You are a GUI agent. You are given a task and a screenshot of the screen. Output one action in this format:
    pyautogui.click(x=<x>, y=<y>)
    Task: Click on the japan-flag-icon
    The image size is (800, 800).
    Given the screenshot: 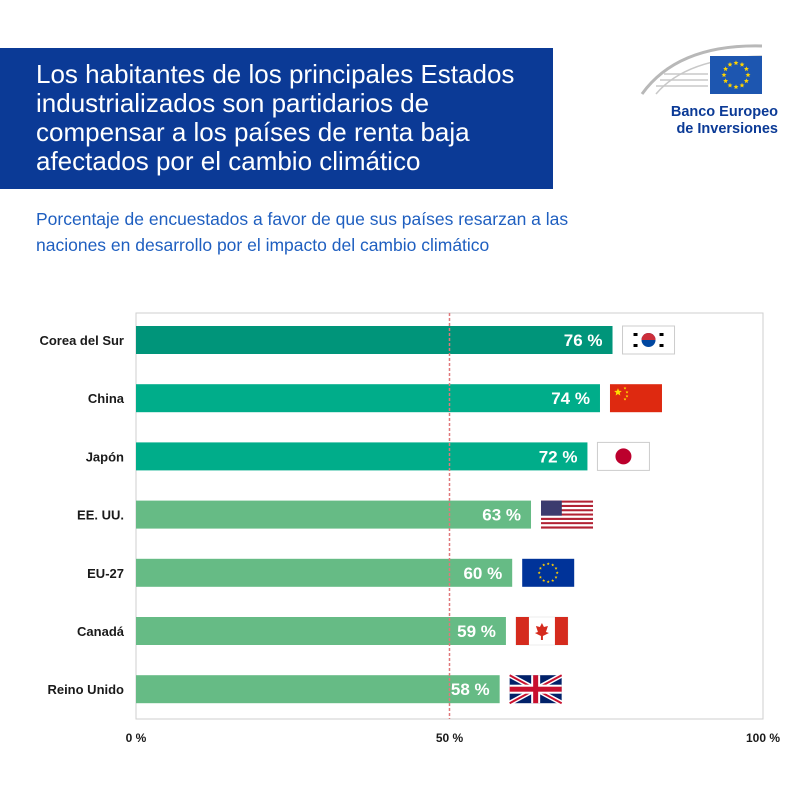 What is the action you would take?
    pyautogui.click(x=623, y=456)
    